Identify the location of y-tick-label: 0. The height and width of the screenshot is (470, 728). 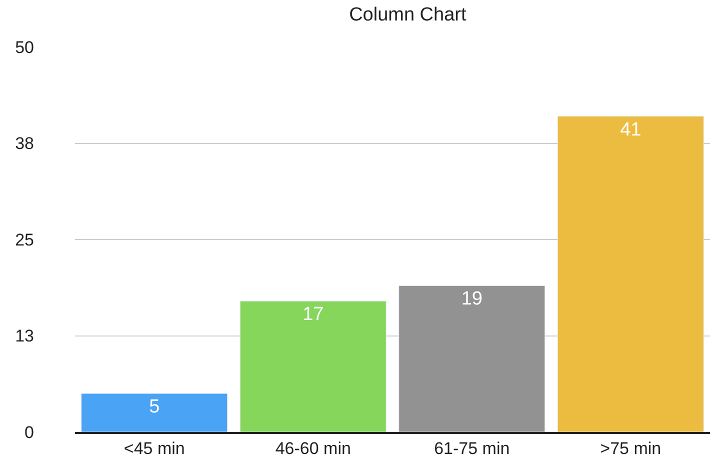
(29, 432).